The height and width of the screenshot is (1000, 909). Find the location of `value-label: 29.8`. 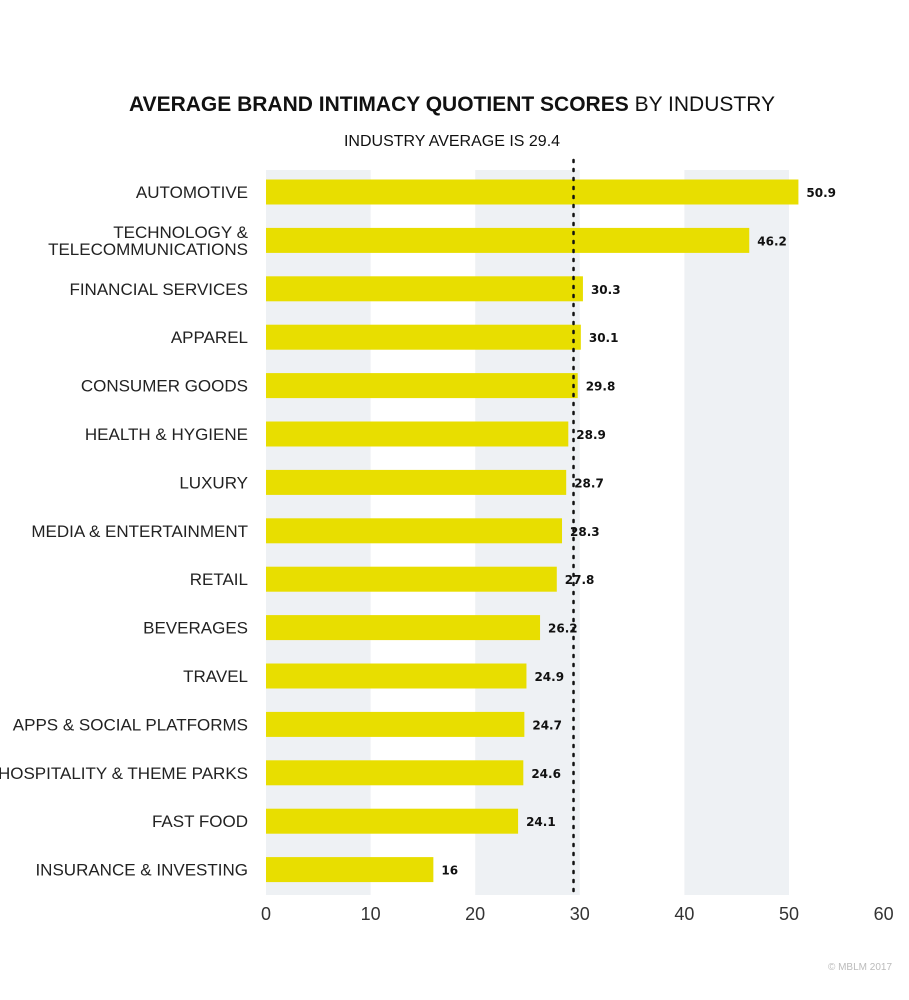

value-label: 29.8 is located at coordinates (601, 387).